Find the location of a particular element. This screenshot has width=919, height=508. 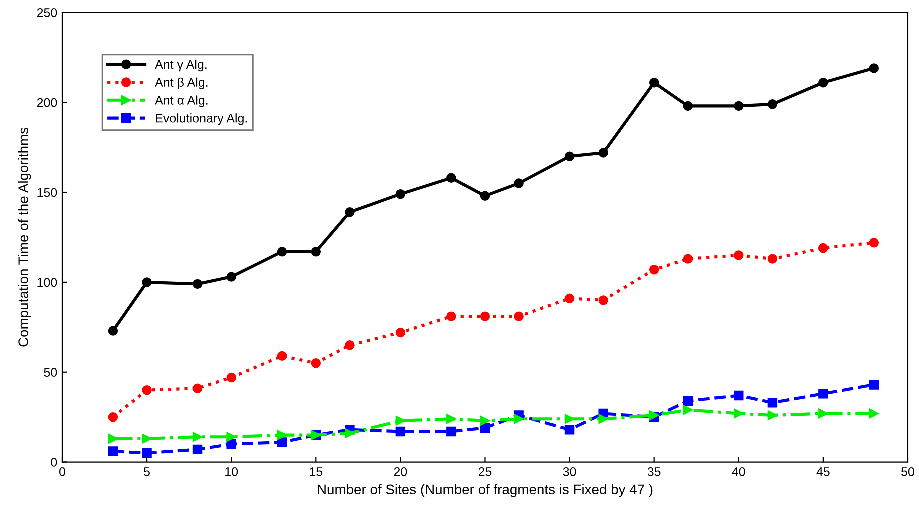

legend-label: Ant β Alg. is located at coordinates (181, 84).